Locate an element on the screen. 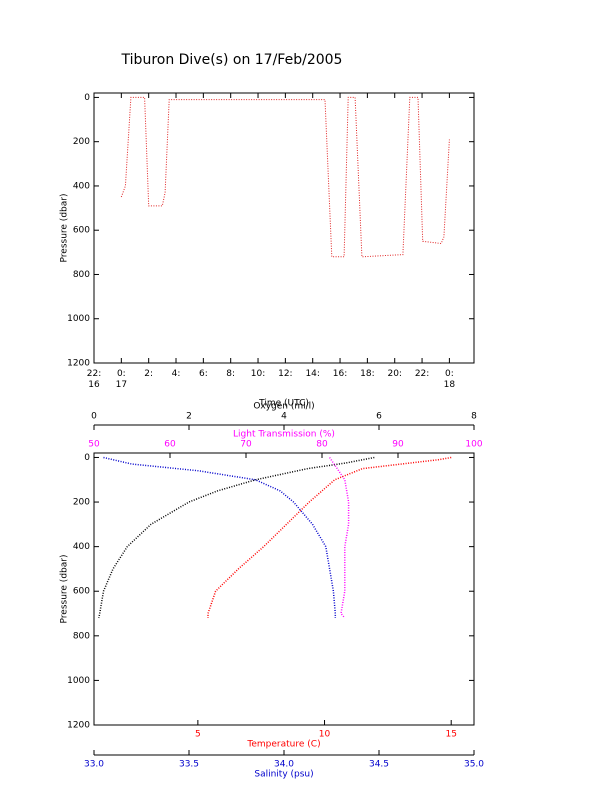 This screenshot has height=785, width=612. x-tick-label: 10: is located at coordinates (258, 374).